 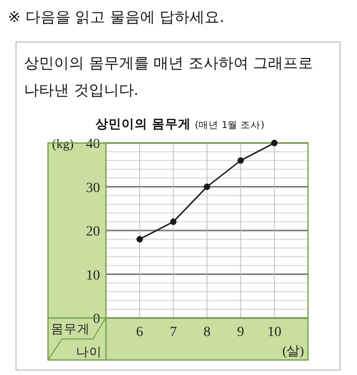 What do you see at coordinates (173, 332) in the screenshot?
I see `x-tick-label: 7` at bounding box center [173, 332].